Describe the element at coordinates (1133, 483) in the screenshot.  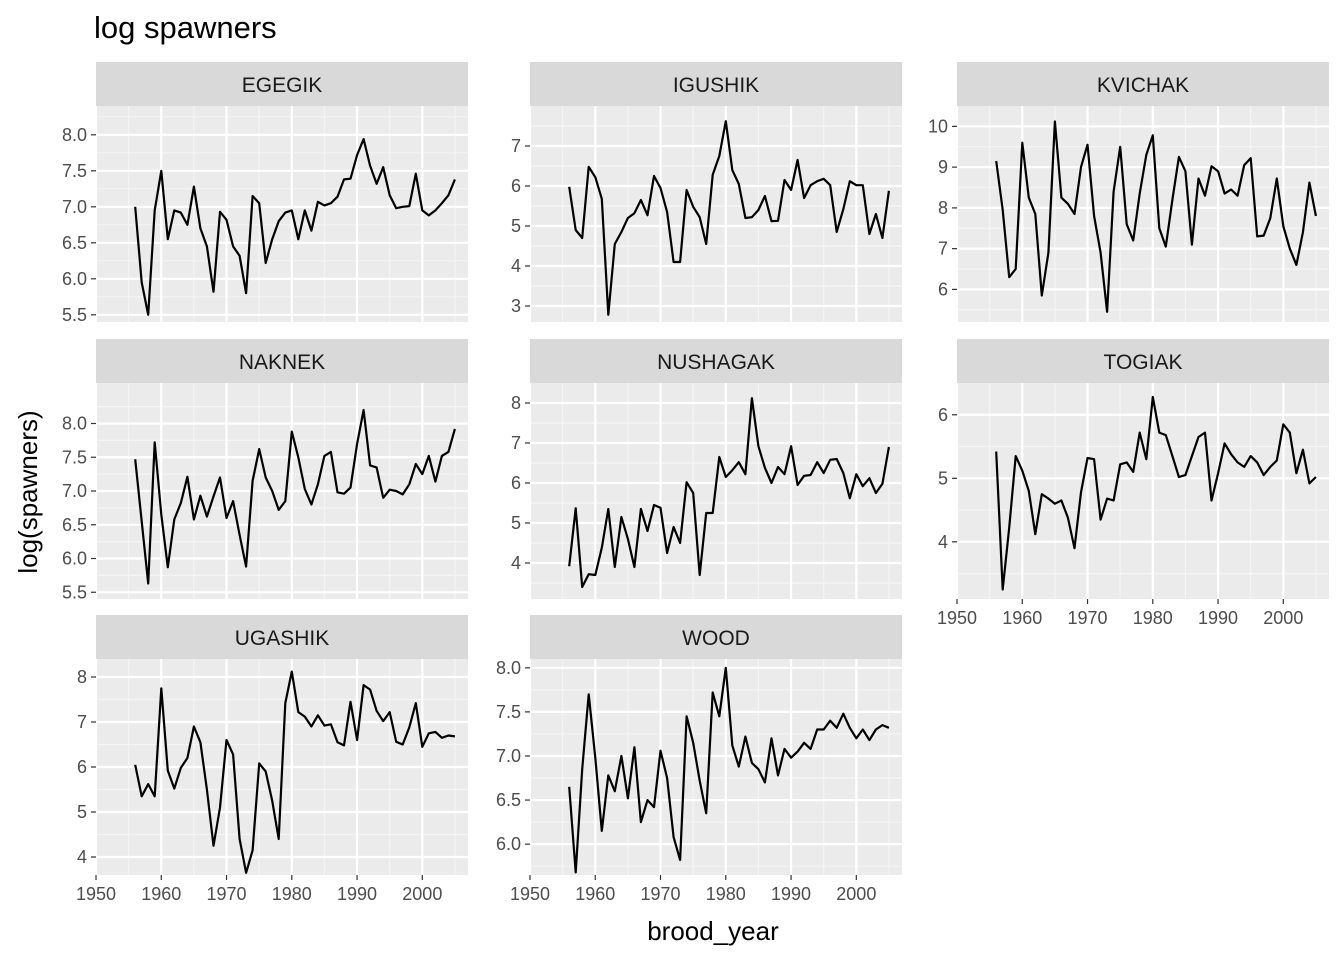
I see `facet-togiak: TOGIAK 1950 1960 1970 1980 1990 2000 4 5 6` at that location.